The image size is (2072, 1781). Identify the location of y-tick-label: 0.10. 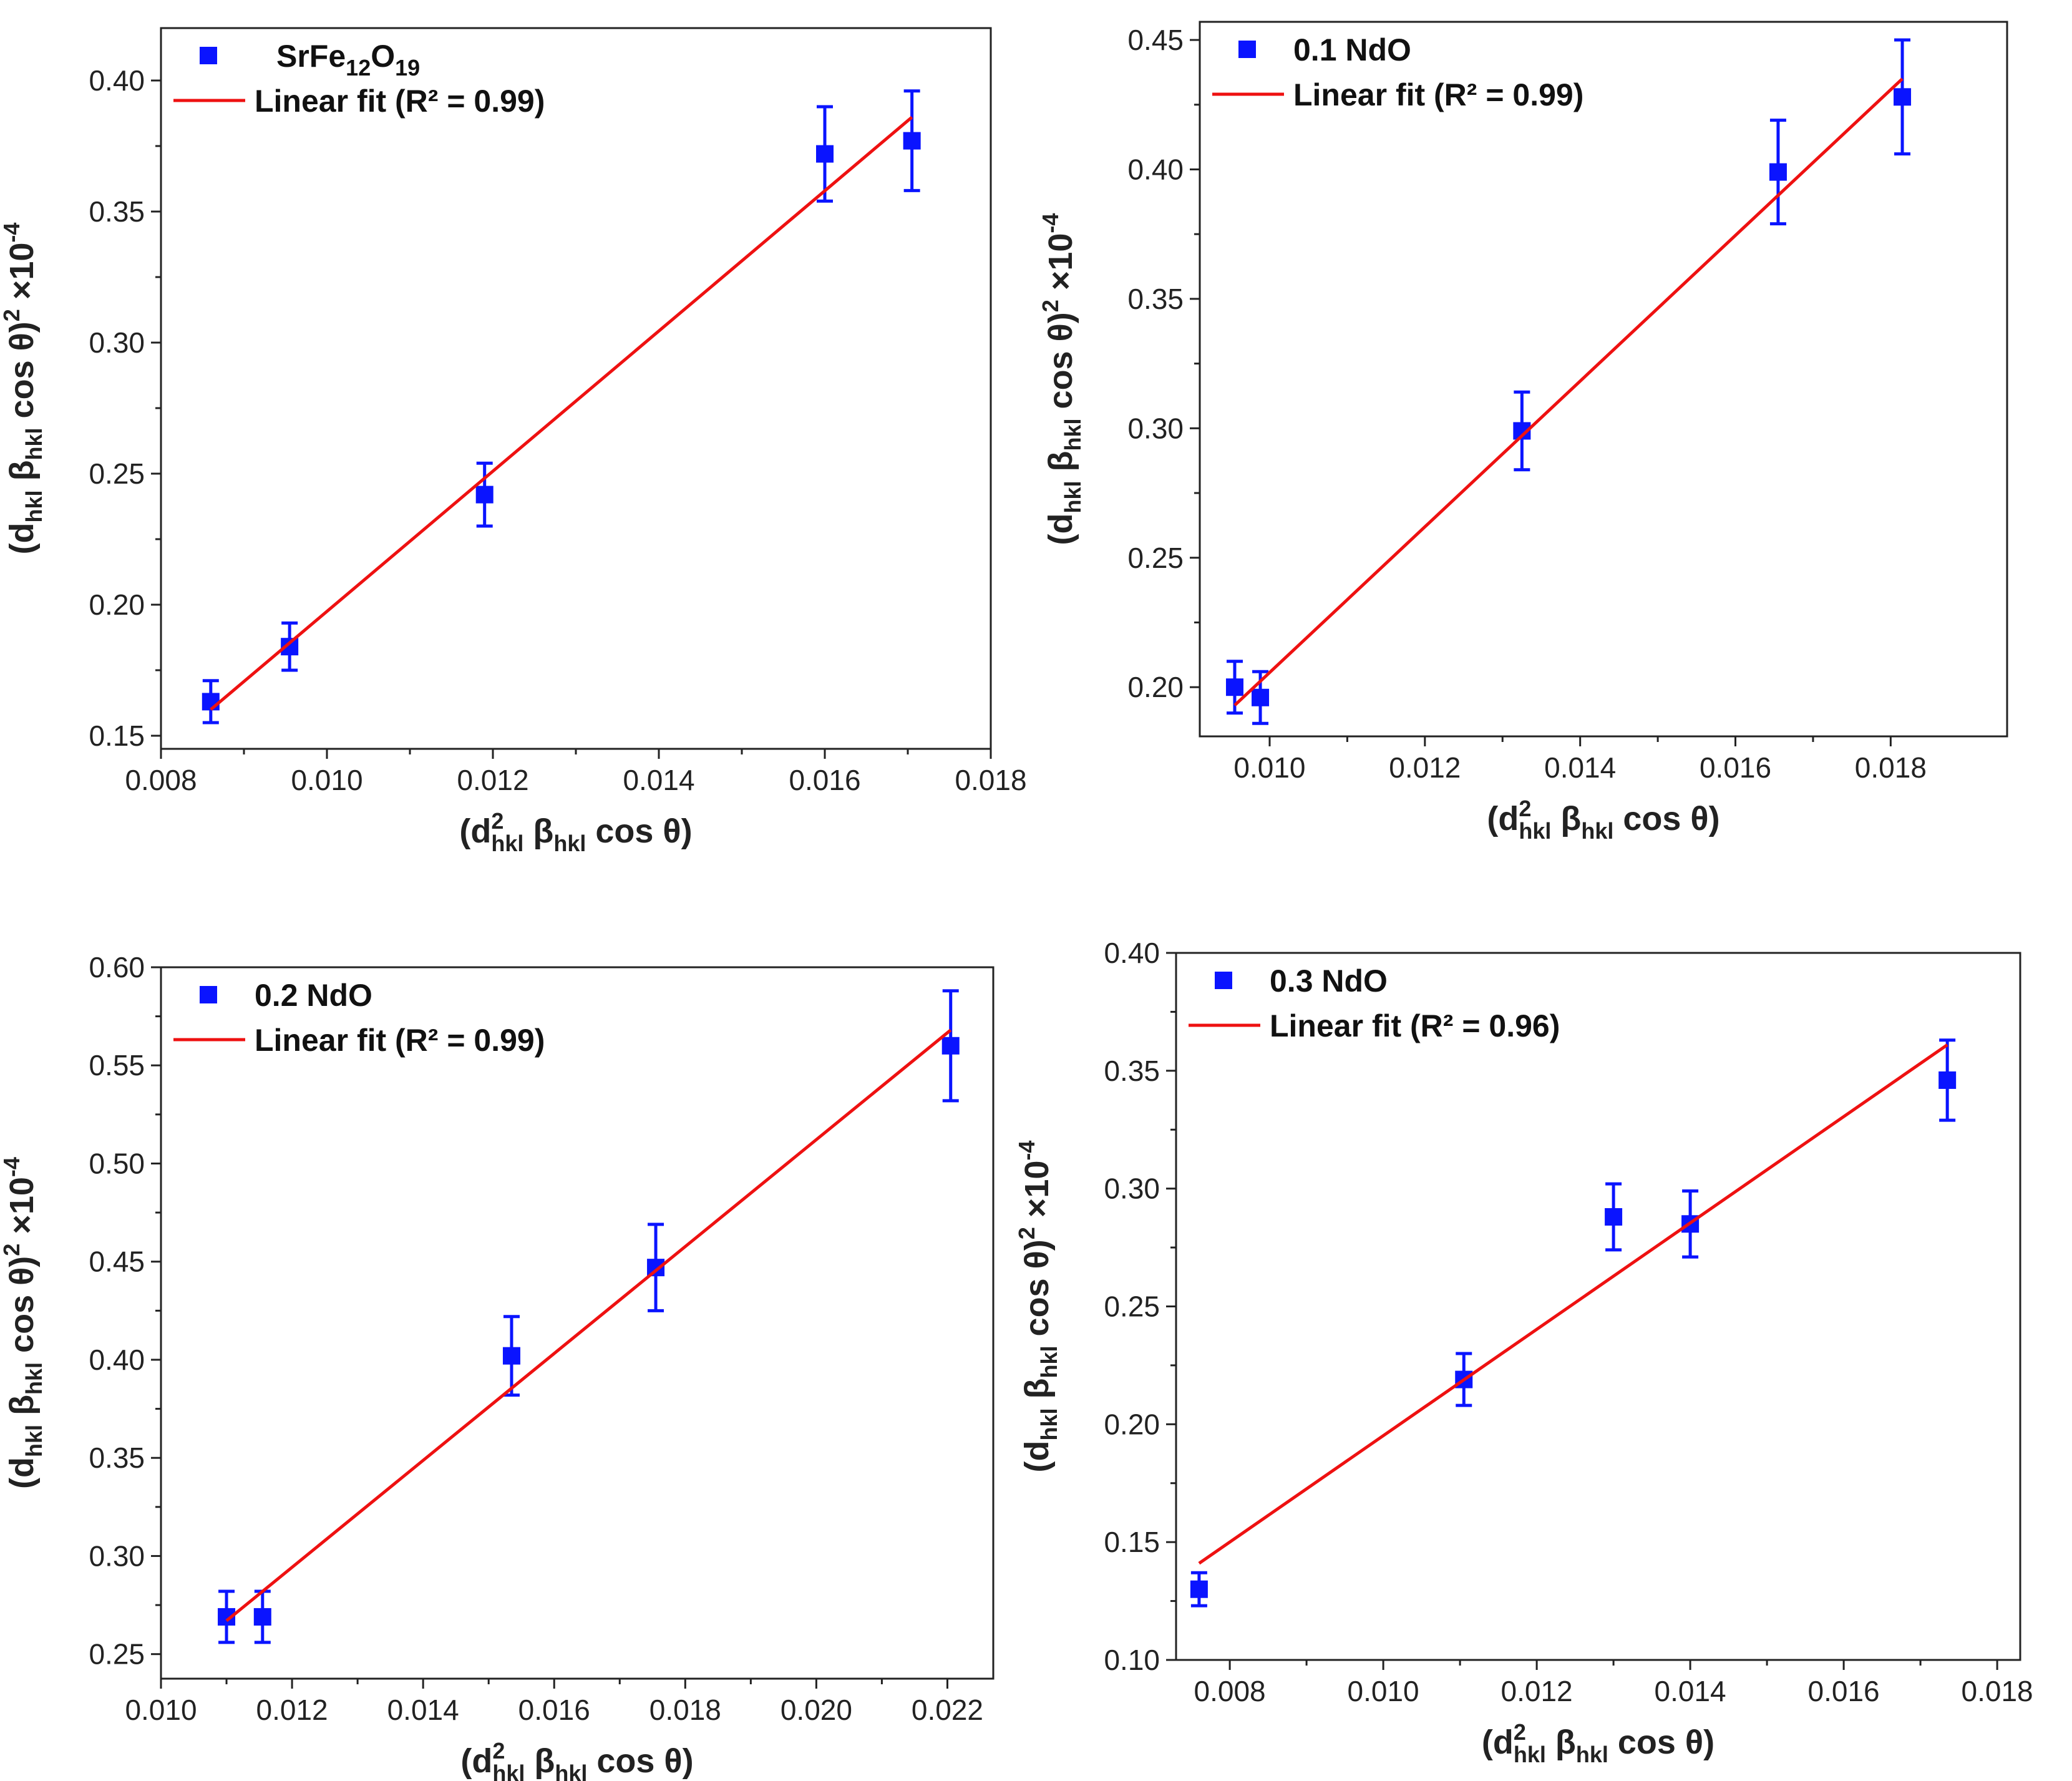
(1132, 1660).